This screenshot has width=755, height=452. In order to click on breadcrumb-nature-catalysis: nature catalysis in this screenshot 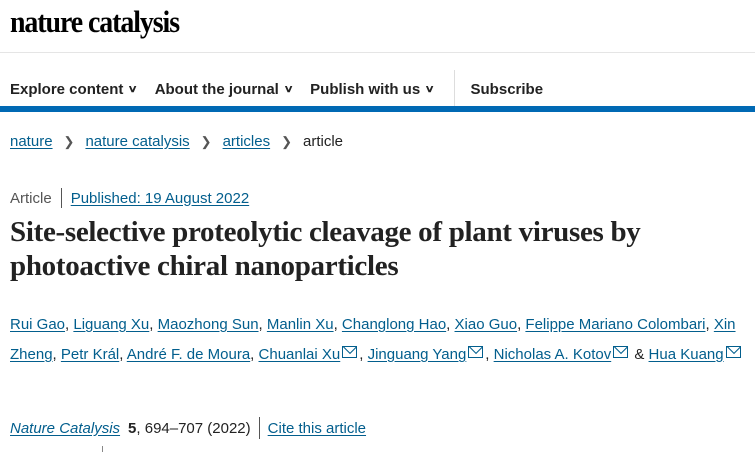, I will do `click(137, 141)`.